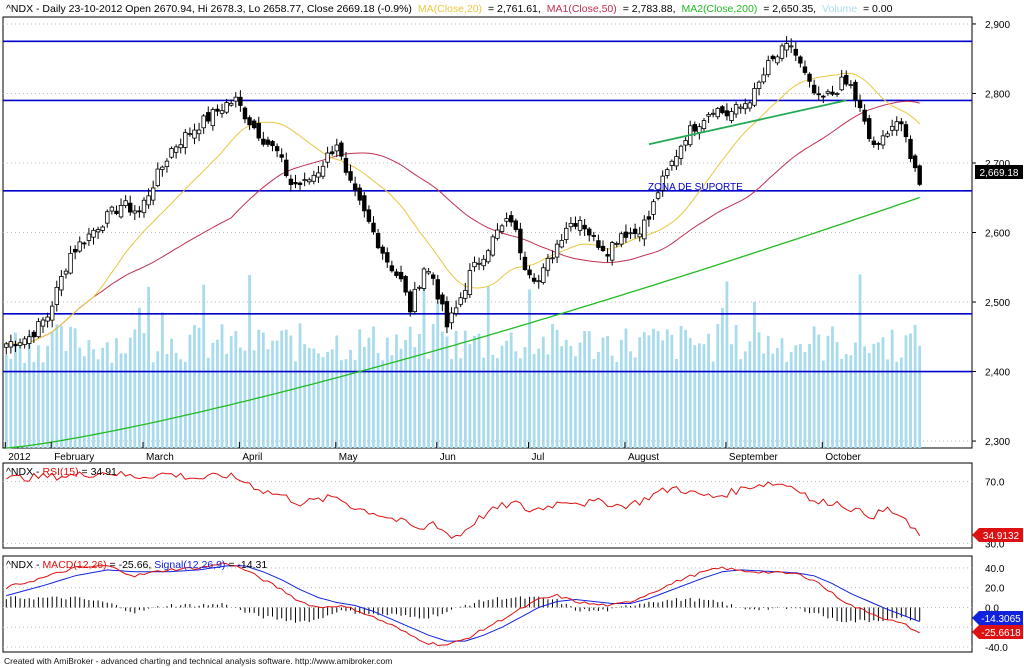 The width and height of the screenshot is (1024, 667). What do you see at coordinates (538, 457) in the screenshot?
I see `date-tick-label: Jul` at bounding box center [538, 457].